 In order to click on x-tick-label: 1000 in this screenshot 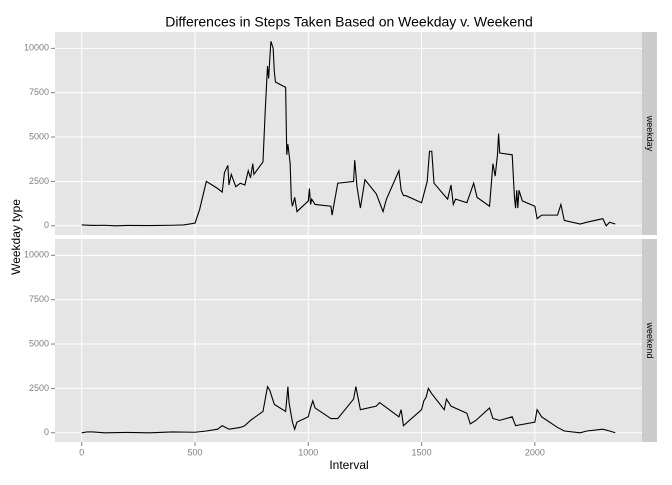, I will do `click(308, 452)`.